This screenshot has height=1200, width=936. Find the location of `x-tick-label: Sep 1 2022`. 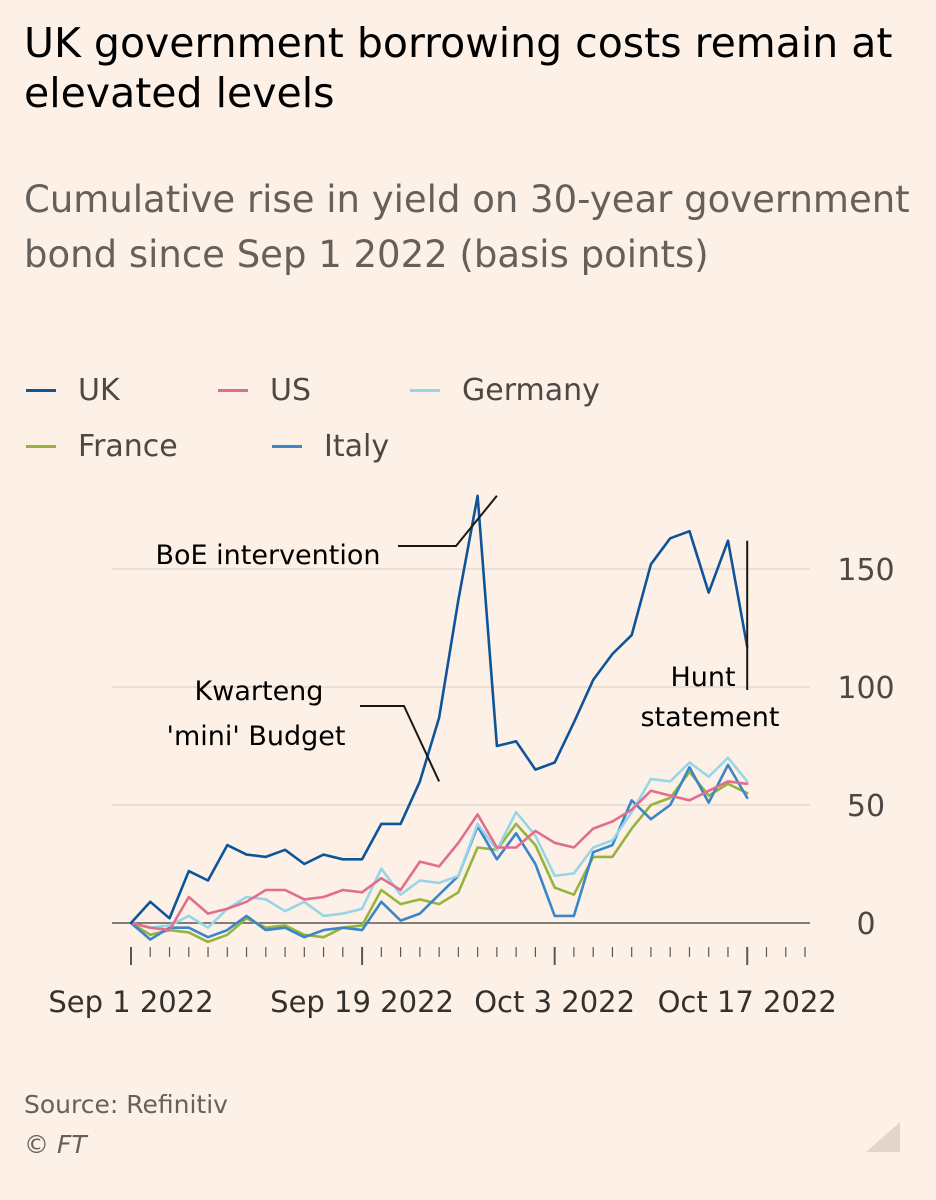

x-tick-label: Sep 1 2022 is located at coordinates (130, 1002).